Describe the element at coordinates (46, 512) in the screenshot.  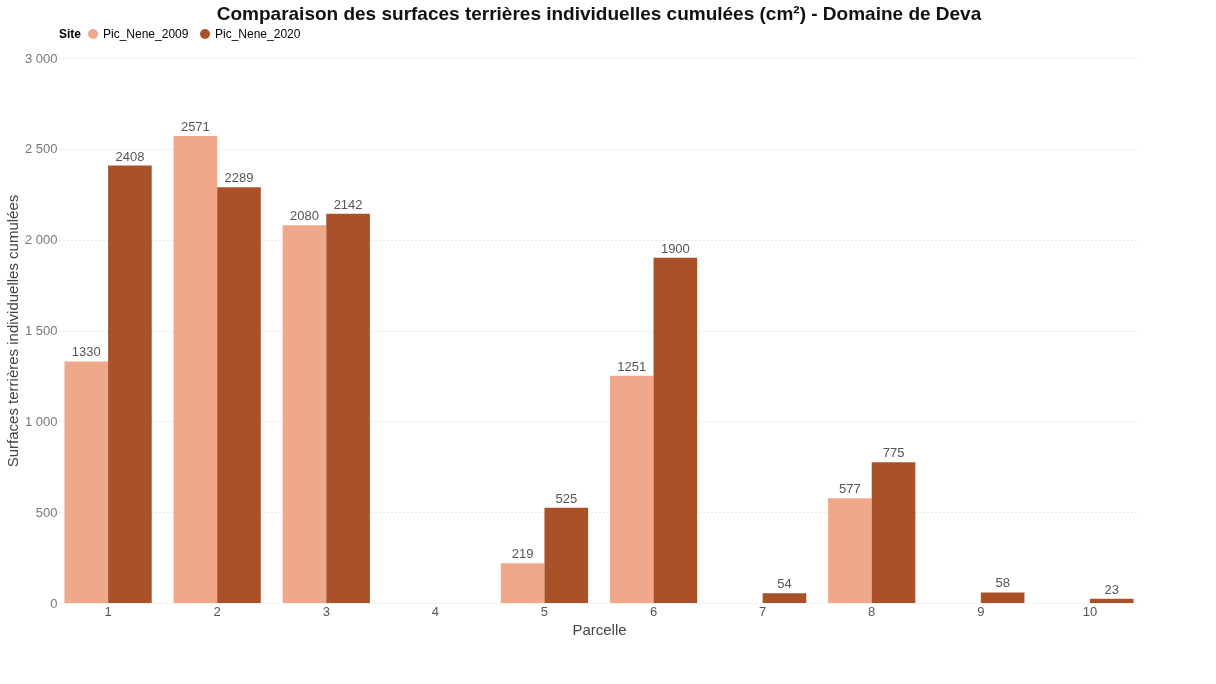
I see `y-tick-label: 500` at that location.